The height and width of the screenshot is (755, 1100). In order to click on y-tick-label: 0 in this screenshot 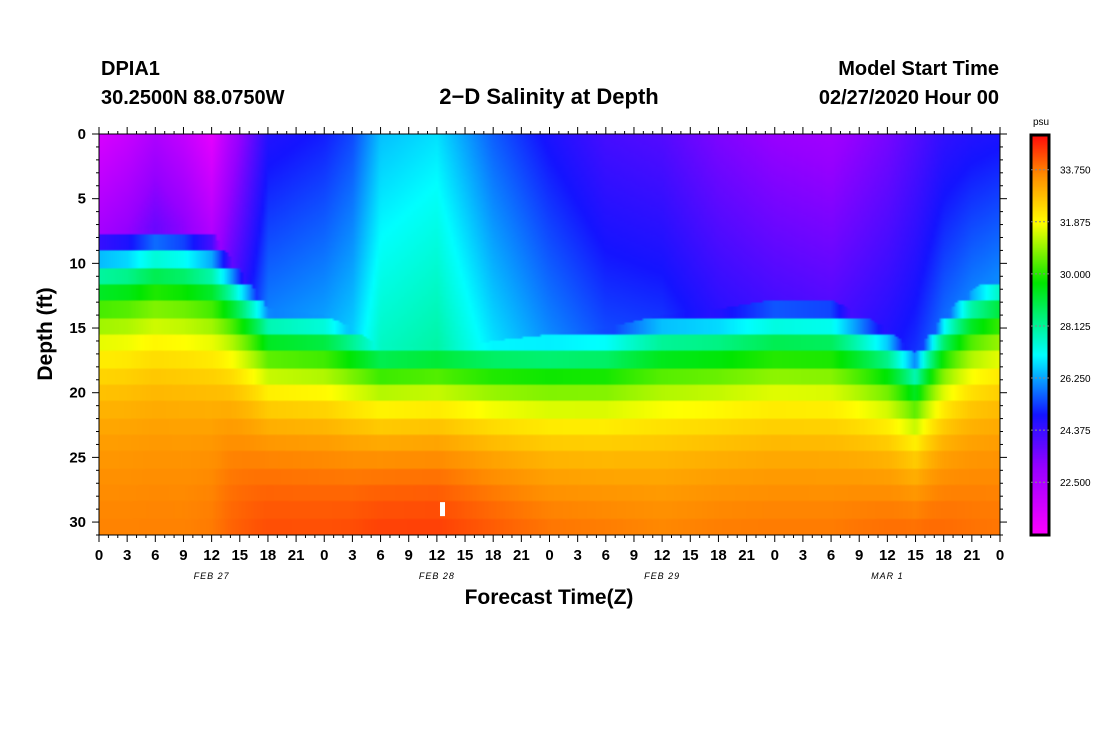, I will do `click(82, 134)`.